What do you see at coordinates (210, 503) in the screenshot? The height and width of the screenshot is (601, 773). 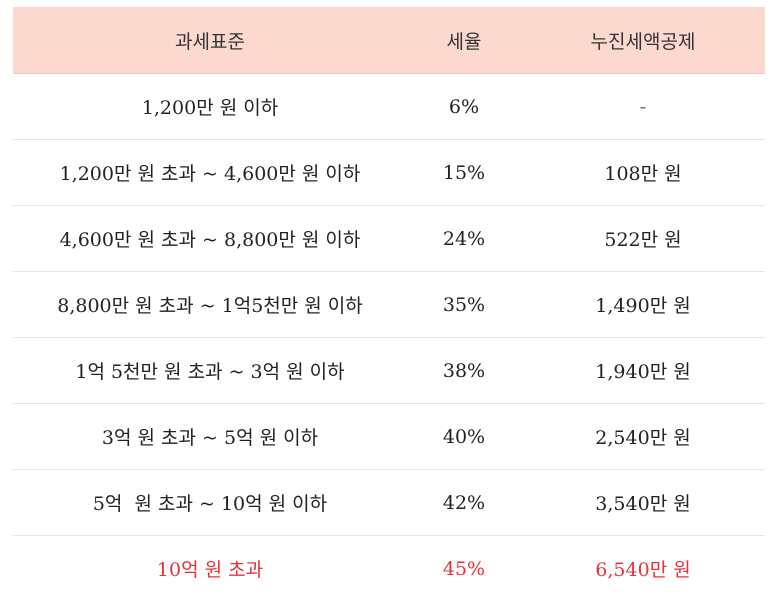 I see `tax-base-cell: 5억 원 초과 ~ 10억 원 이하` at bounding box center [210, 503].